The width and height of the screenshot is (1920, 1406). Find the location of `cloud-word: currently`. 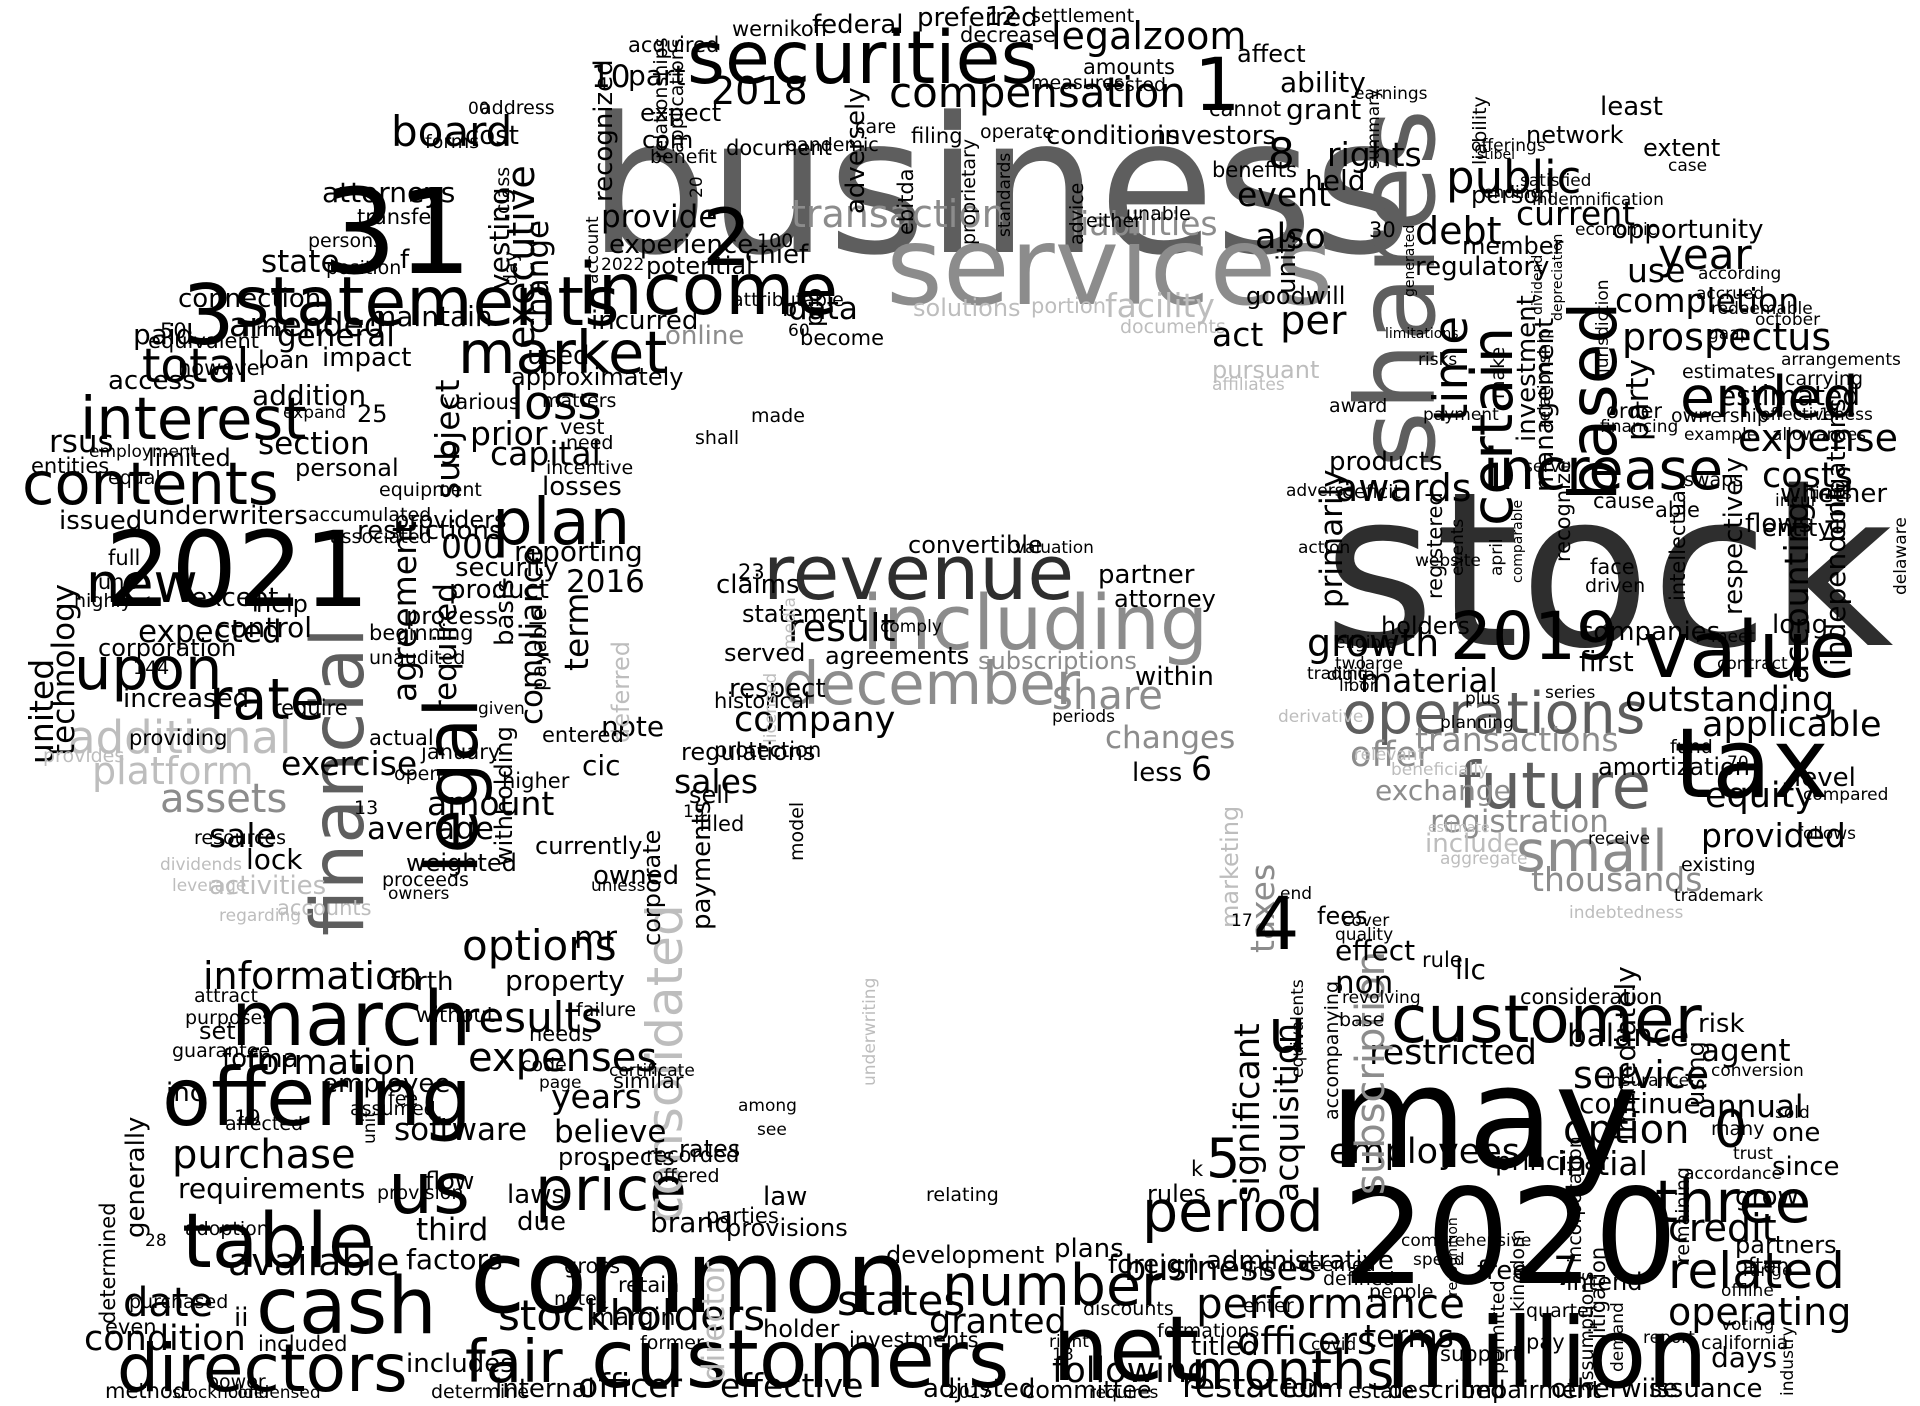

cloud-word: currently is located at coordinates (589, 846).